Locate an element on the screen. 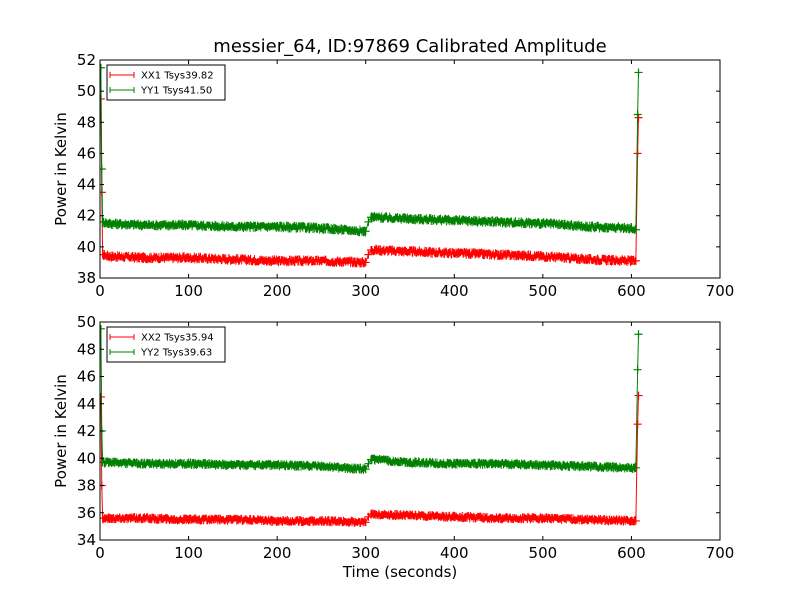  legend-label: YY1 Tsys41.50 is located at coordinates (176, 91).